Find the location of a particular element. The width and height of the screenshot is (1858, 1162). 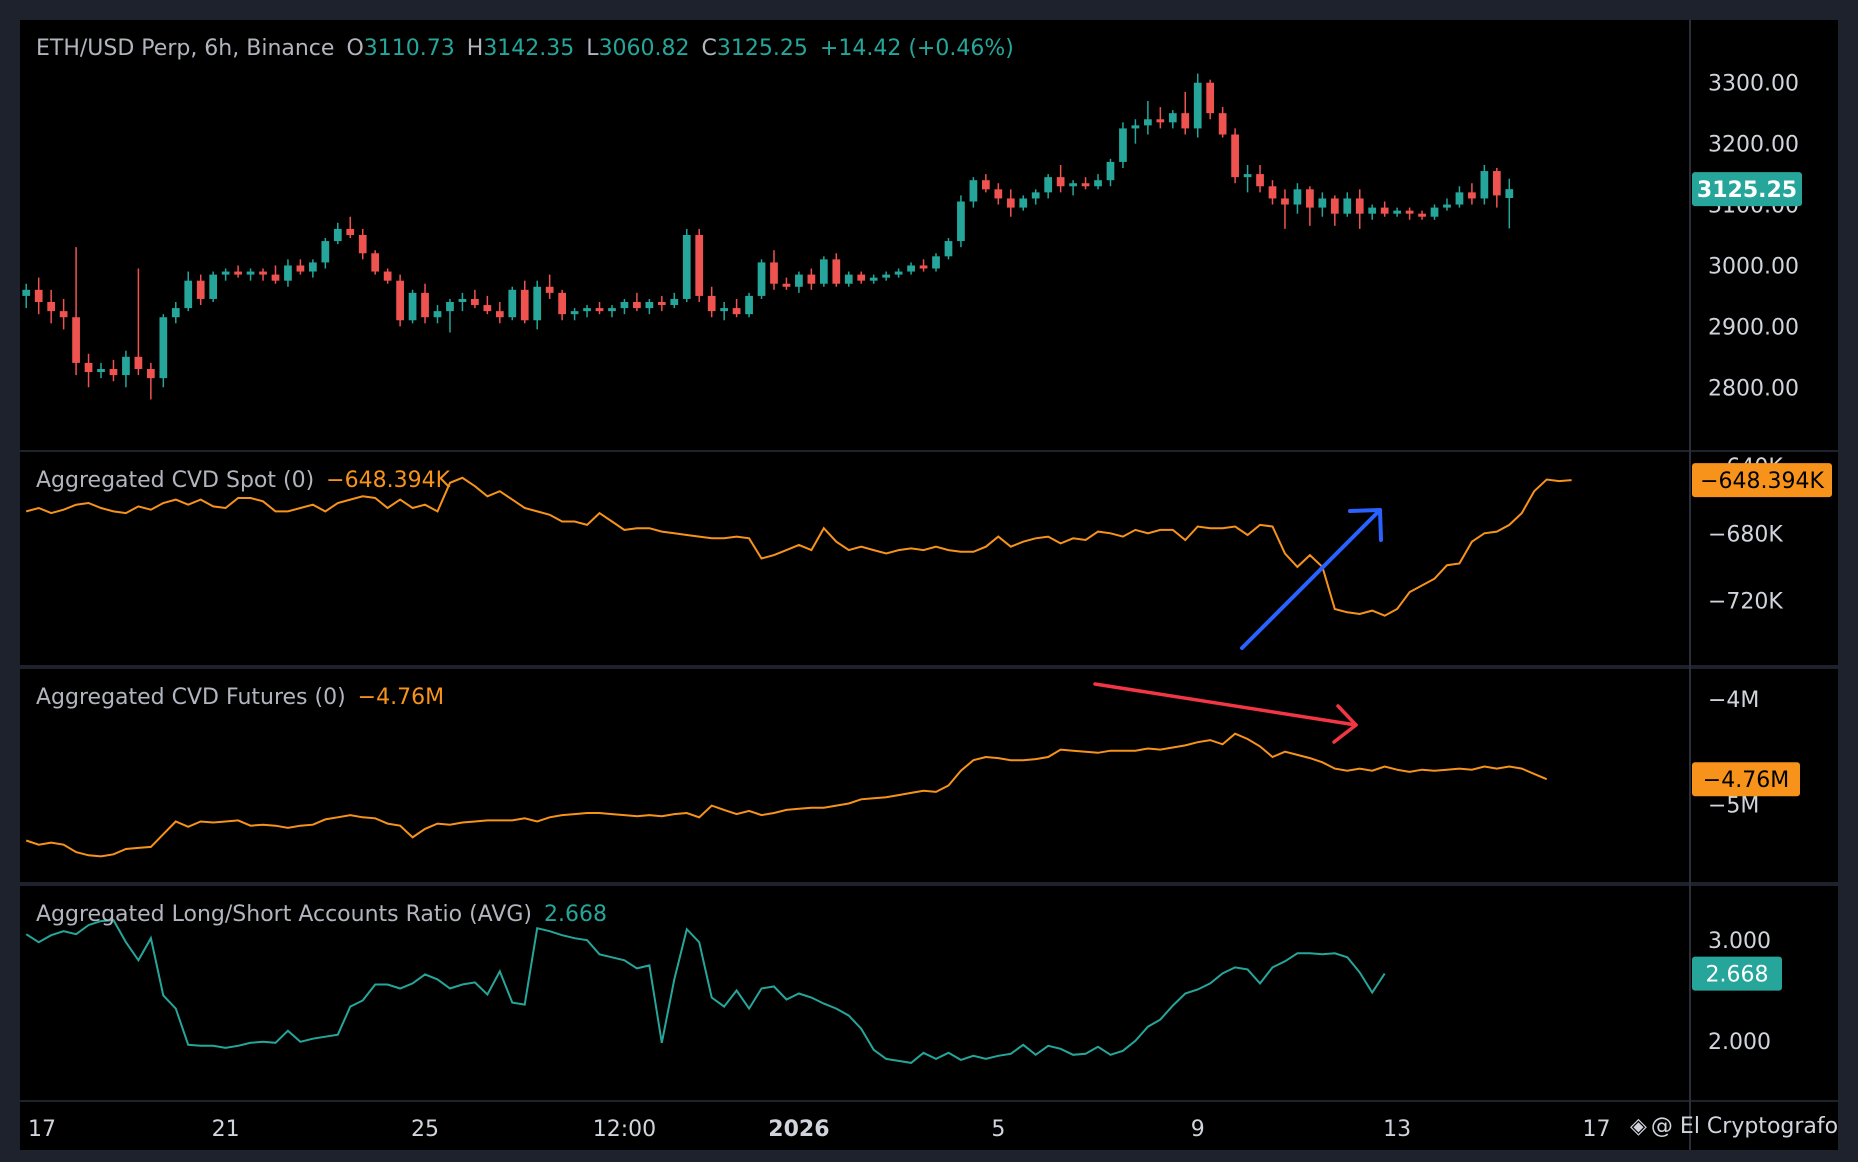

cvd-futures-legend: Aggregated CVD Futures (0) −4.76M is located at coordinates (246, 697).